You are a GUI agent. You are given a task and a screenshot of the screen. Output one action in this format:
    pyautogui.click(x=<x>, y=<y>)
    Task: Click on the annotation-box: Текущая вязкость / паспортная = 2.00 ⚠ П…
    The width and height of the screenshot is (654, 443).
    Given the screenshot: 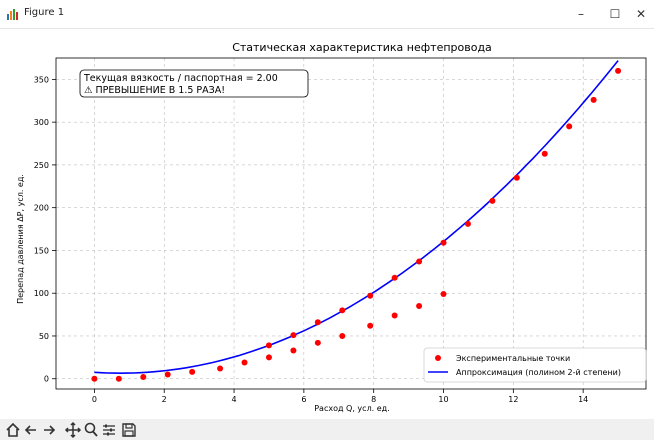 What is the action you would take?
    pyautogui.click(x=194, y=83)
    